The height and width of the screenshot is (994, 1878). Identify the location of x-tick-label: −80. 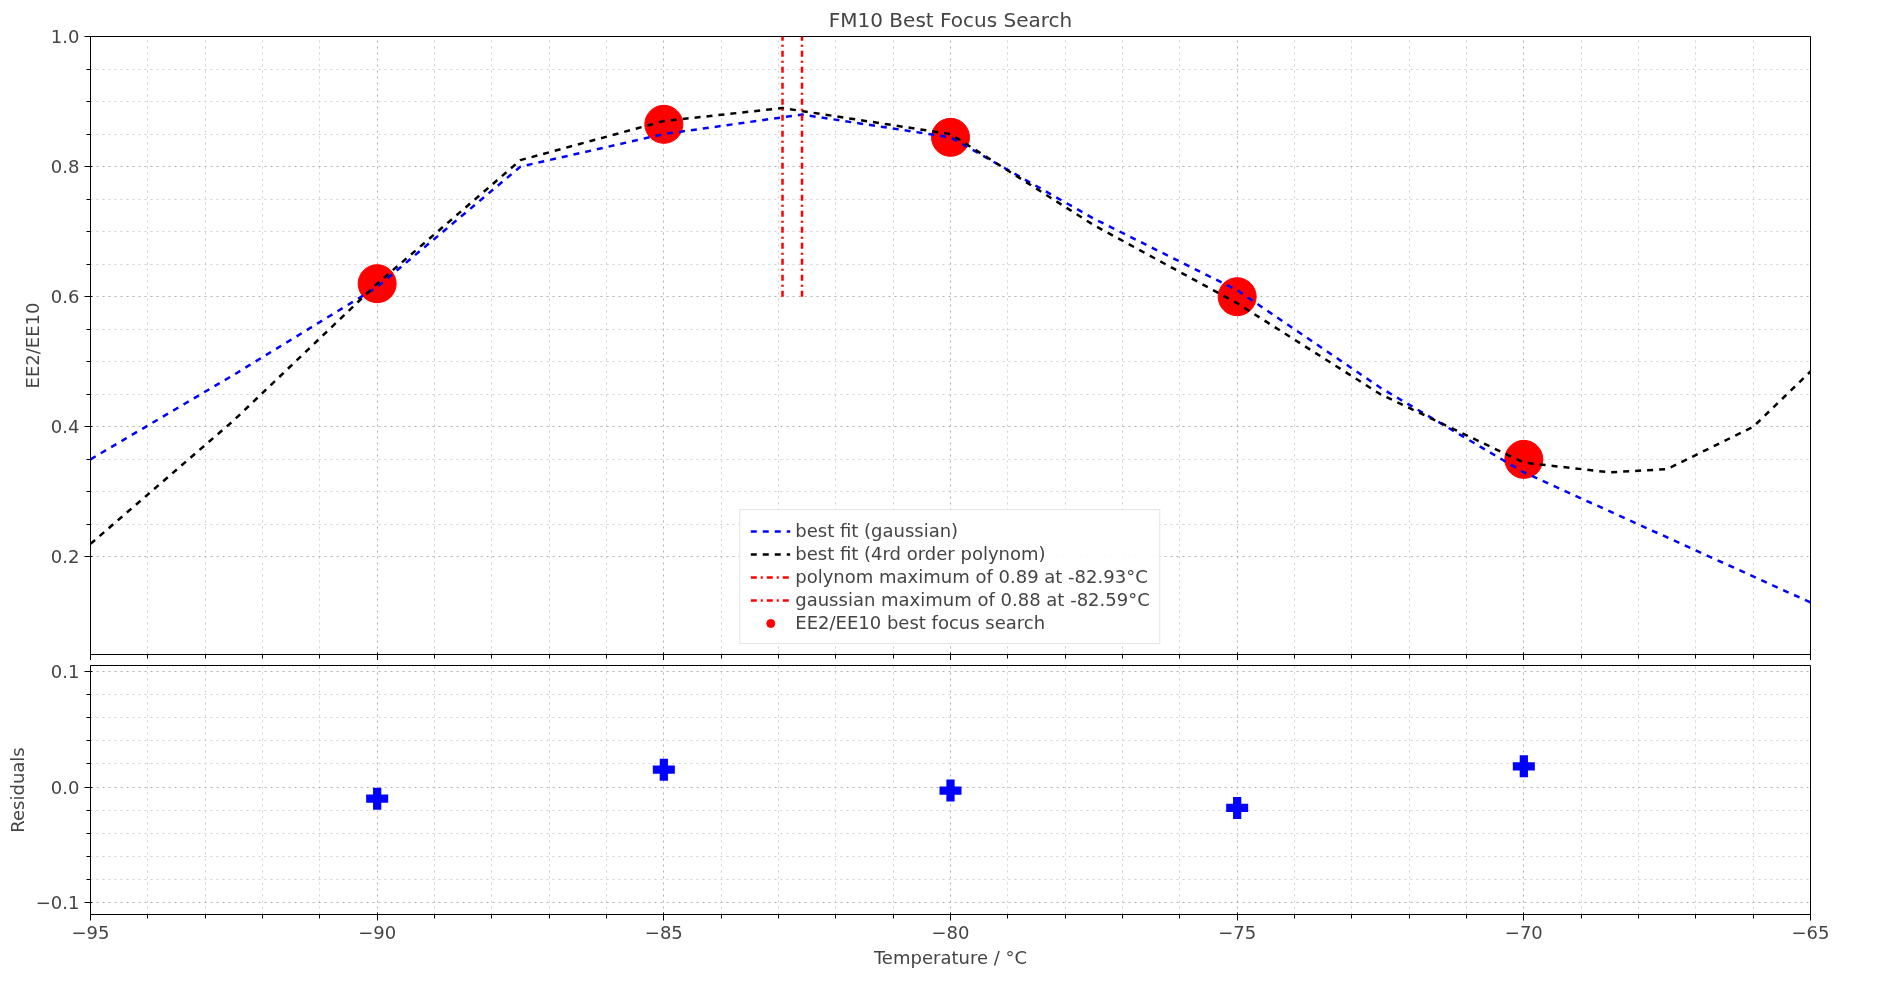
(950, 932).